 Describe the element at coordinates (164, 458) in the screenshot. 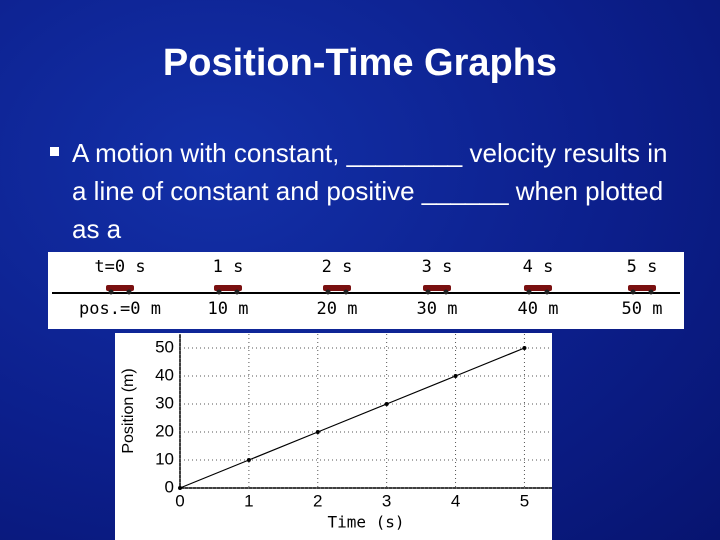

I see `y-tick-label: 10` at that location.